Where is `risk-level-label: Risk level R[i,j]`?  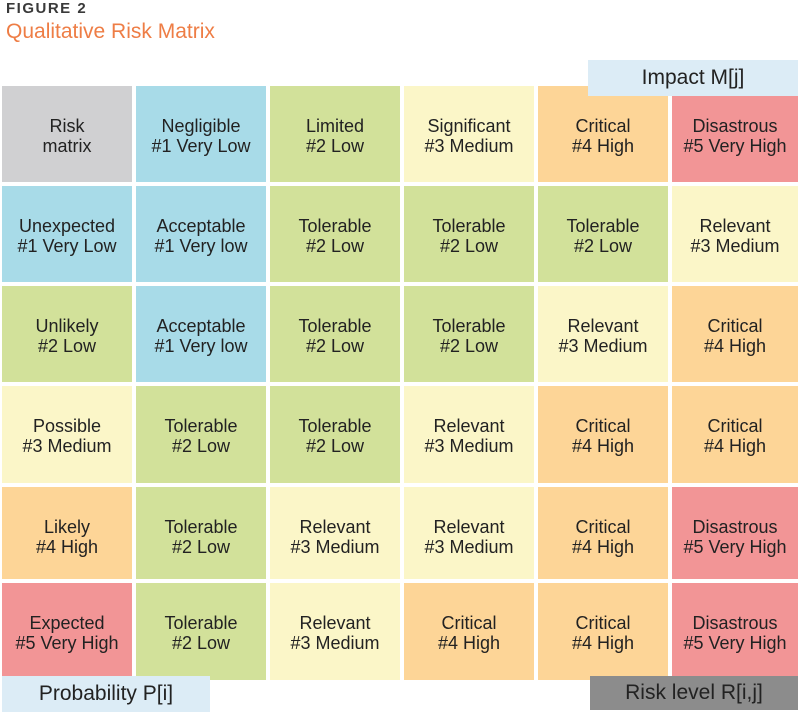
risk-level-label: Risk level R[i,j] is located at coordinates (694, 693).